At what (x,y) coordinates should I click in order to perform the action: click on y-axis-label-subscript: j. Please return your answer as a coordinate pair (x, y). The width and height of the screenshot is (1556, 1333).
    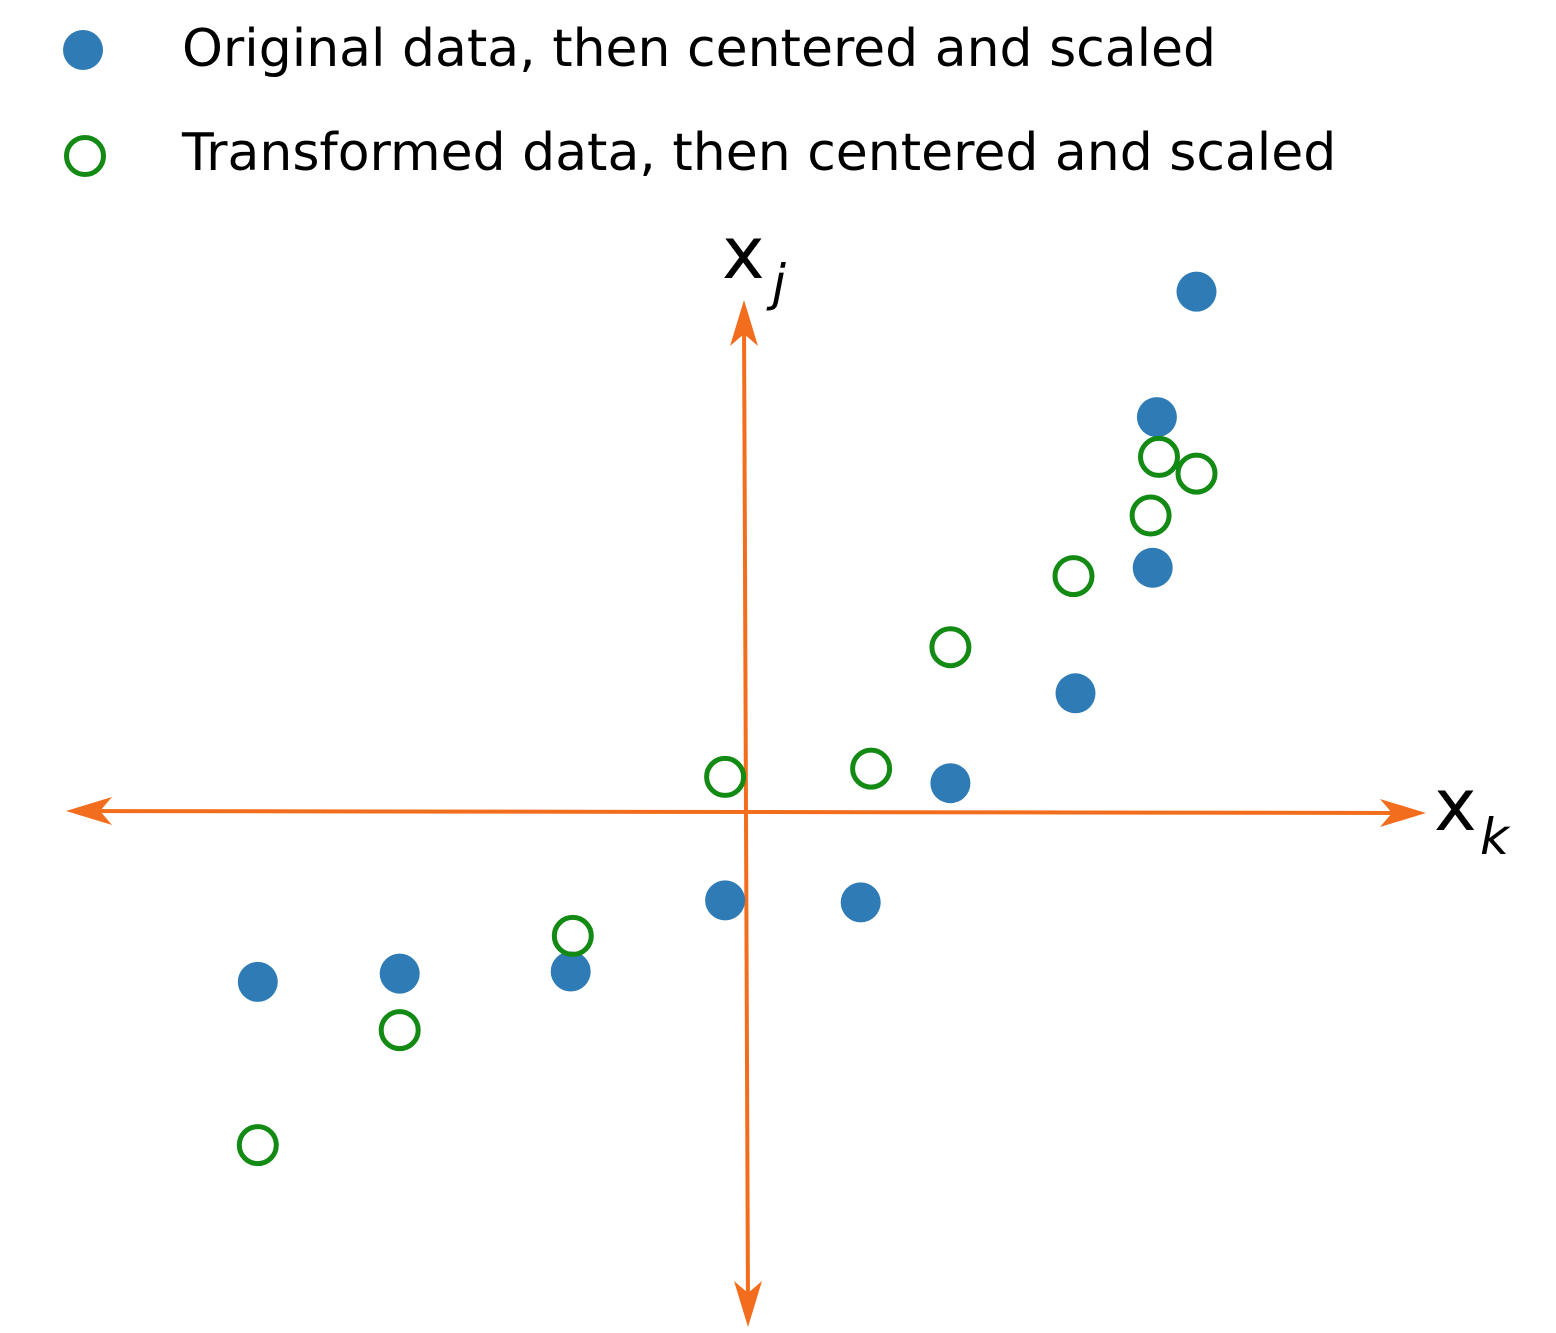
    Looking at the image, I should click on (776, 283).